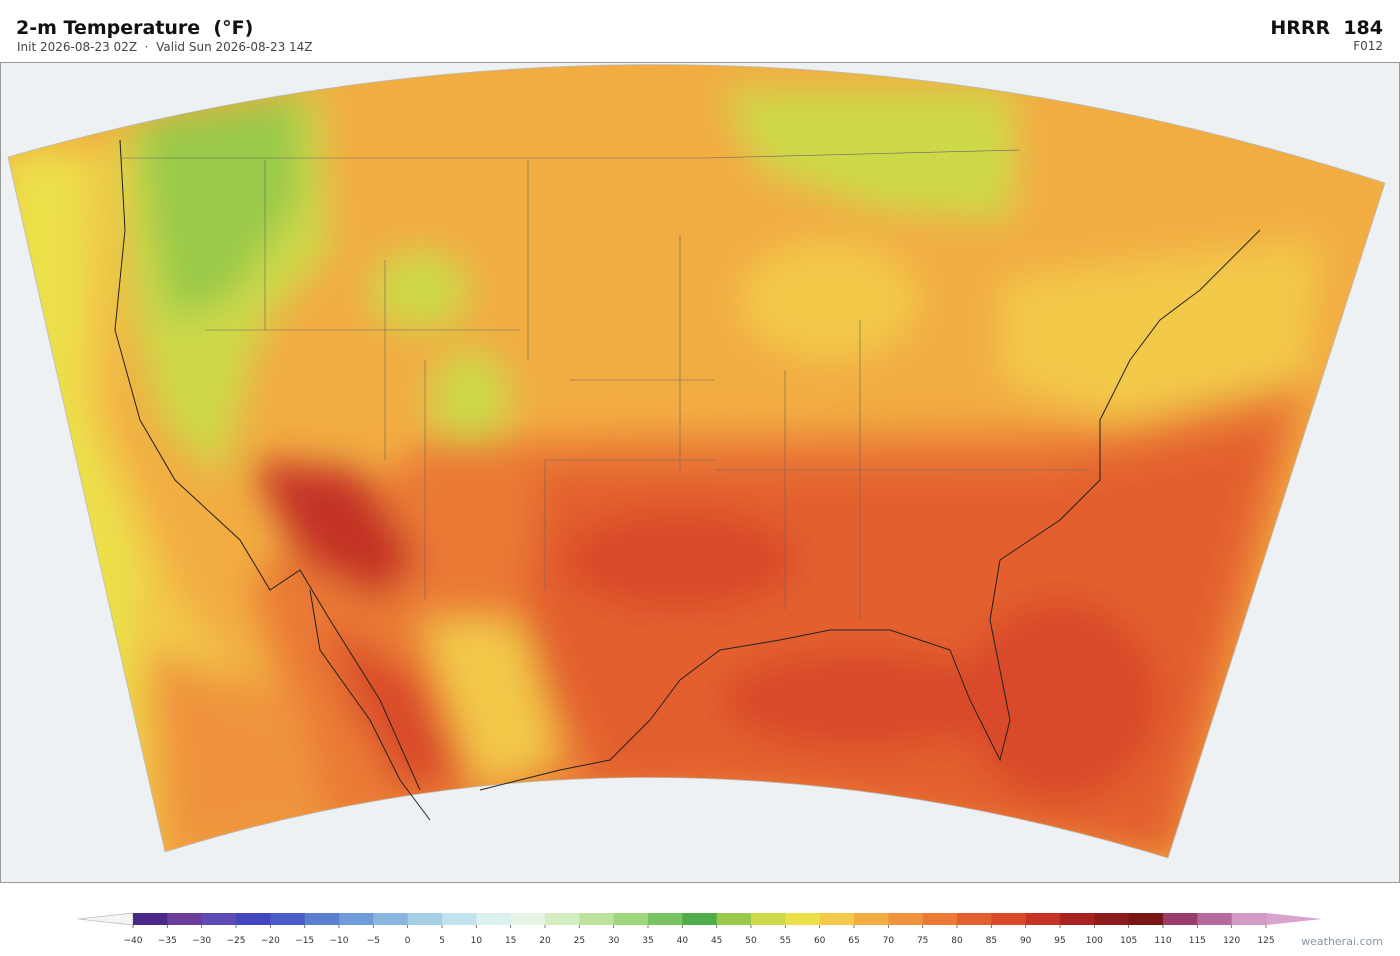 This screenshot has height=956, width=1400. I want to click on colorbar-tick-label: 50, so click(751, 941).